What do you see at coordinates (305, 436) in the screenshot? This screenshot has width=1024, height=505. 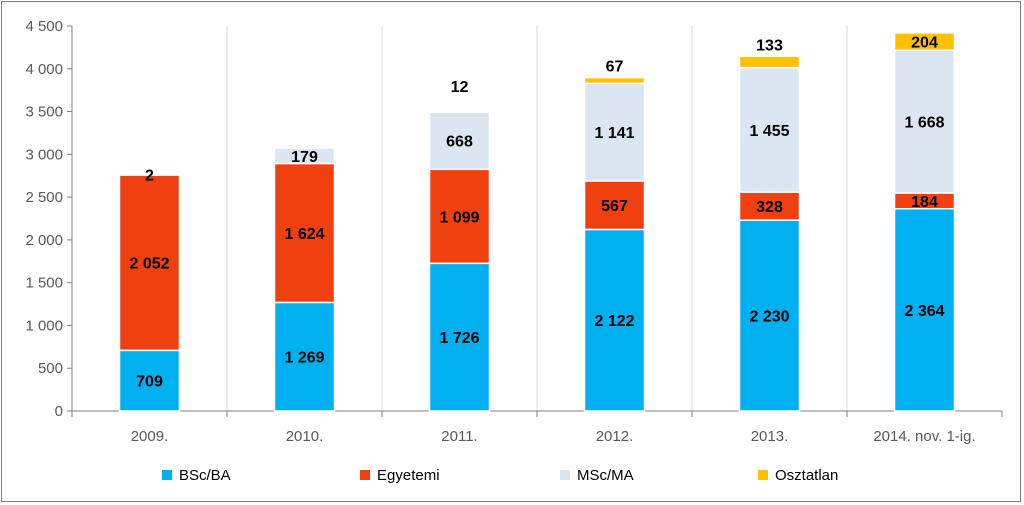 I see `x-tick-label-1: 2010.` at bounding box center [305, 436].